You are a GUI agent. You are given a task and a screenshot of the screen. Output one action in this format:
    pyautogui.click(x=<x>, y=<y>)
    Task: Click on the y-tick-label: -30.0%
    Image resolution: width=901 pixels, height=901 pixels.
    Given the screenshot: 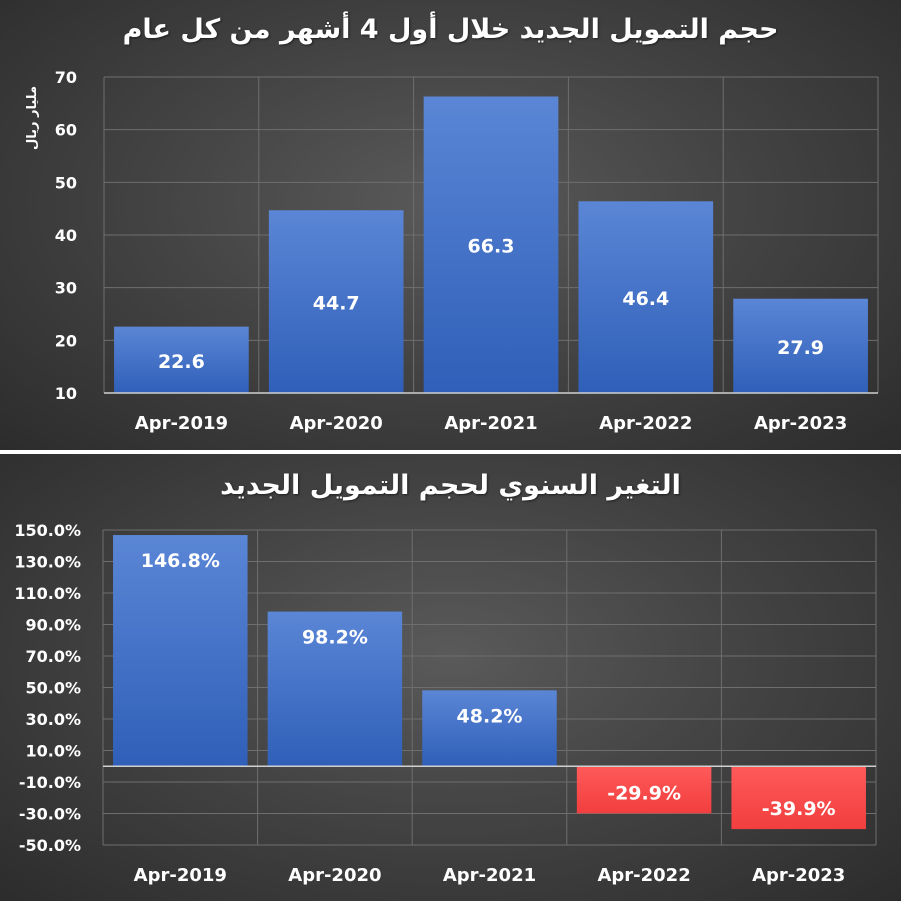 What is the action you would take?
    pyautogui.click(x=50, y=814)
    